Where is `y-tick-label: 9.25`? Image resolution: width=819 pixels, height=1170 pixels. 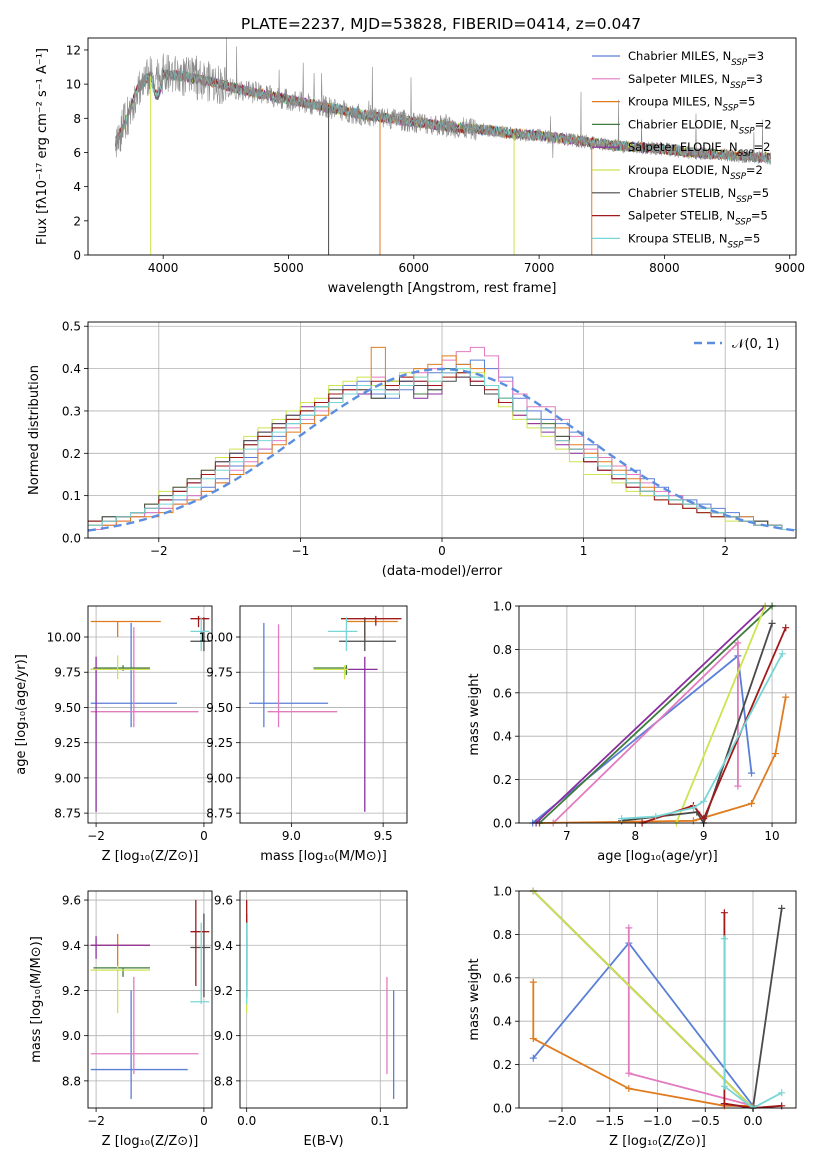
y-tick-label: 9.25 is located at coordinates (67, 743).